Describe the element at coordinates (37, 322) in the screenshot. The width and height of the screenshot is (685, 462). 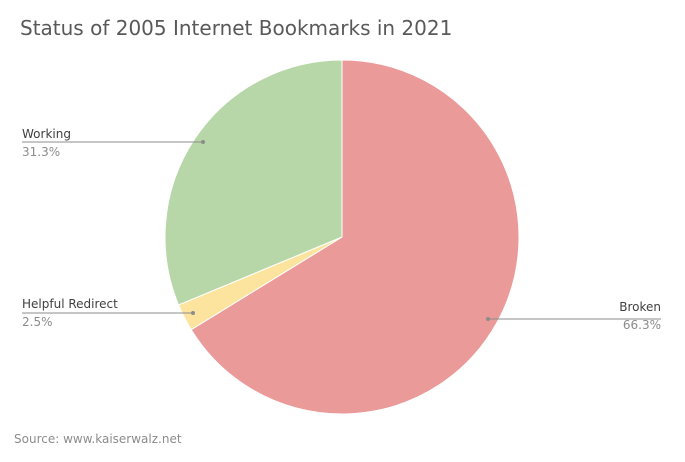
I see `slice-value-helpful-redirect: 2.5%` at that location.